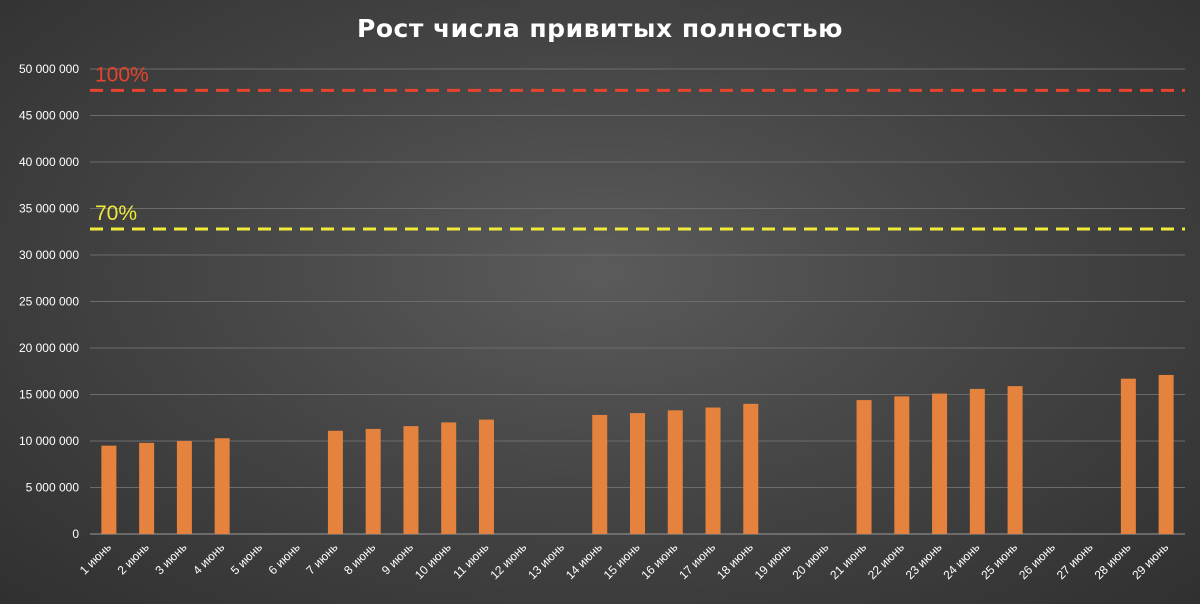  Describe the element at coordinates (49, 69) in the screenshot. I see `y-tick-label: 50 000 000` at that location.